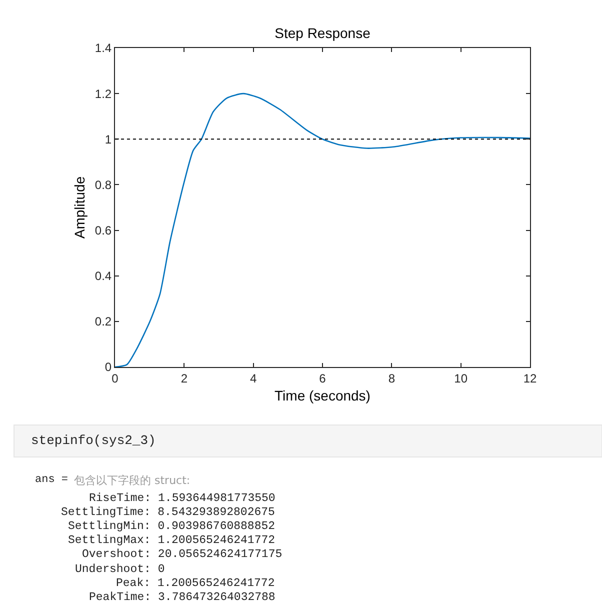  I want to click on text: SettlingTime: 8.543293892802675, so click(168, 512).